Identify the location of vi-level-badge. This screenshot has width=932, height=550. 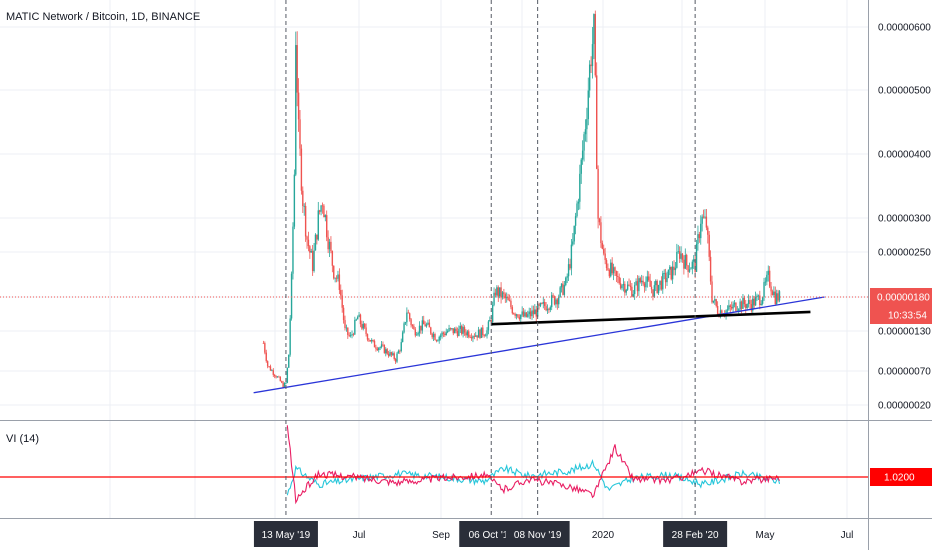
(901, 477).